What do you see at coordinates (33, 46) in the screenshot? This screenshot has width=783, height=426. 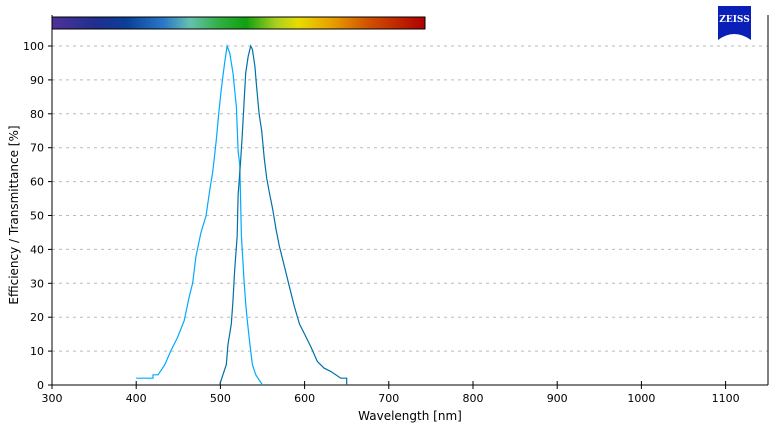 I see `y-tick-label: 100` at bounding box center [33, 46].